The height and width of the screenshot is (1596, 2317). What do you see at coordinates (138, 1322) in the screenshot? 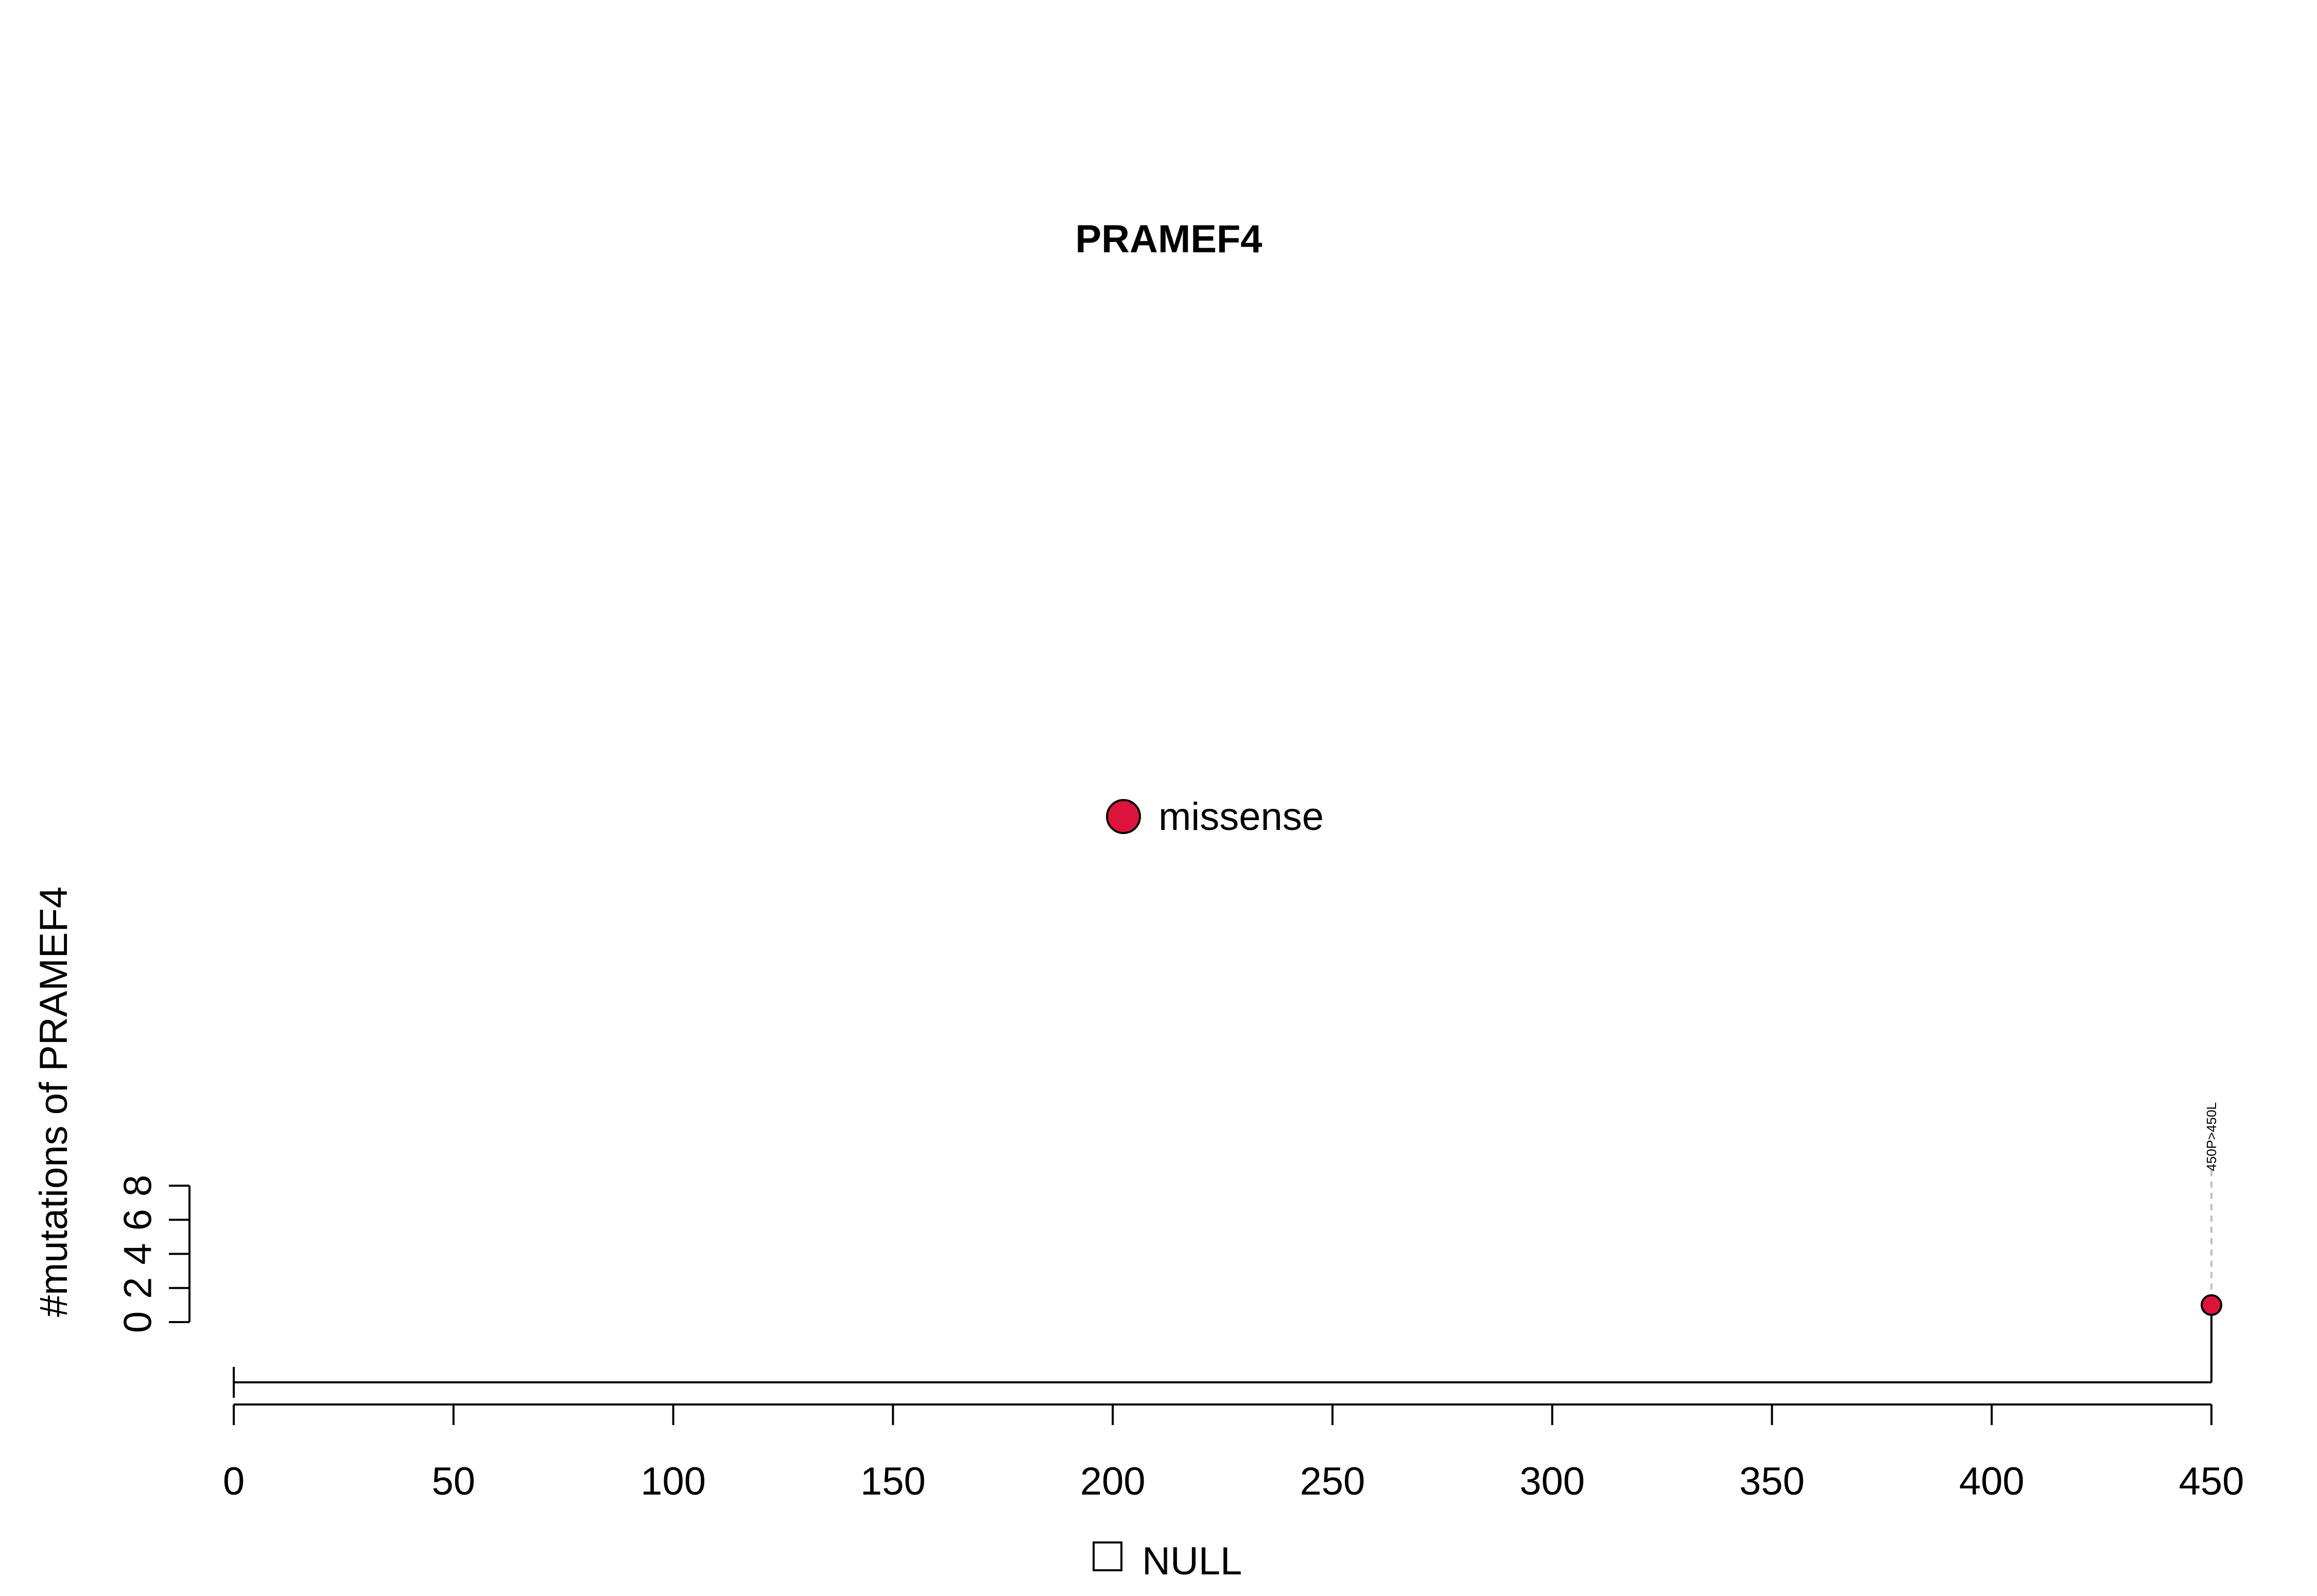
I see `y-tick-label: 0` at bounding box center [138, 1322].